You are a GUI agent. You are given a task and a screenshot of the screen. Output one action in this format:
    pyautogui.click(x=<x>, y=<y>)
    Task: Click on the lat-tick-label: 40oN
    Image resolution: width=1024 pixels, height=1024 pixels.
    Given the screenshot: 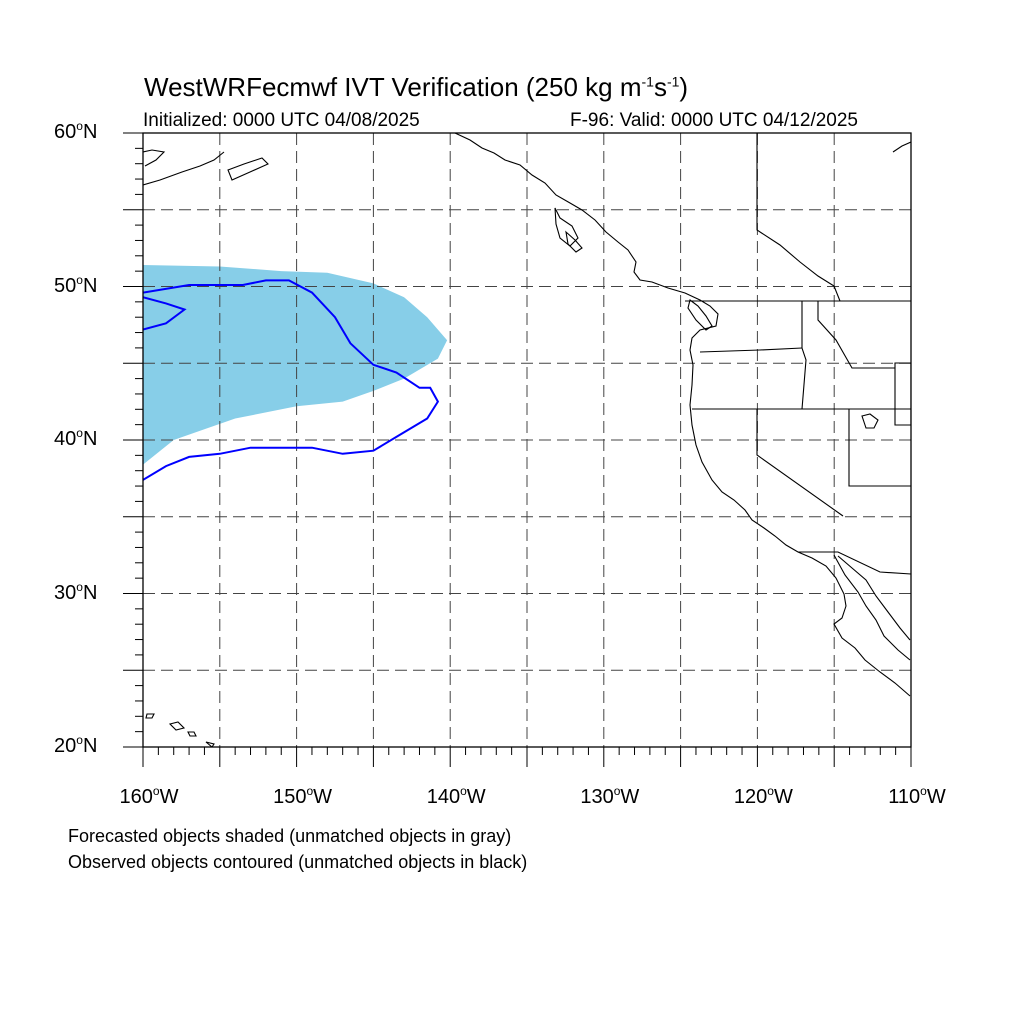 What is the action you would take?
    pyautogui.click(x=76, y=438)
    